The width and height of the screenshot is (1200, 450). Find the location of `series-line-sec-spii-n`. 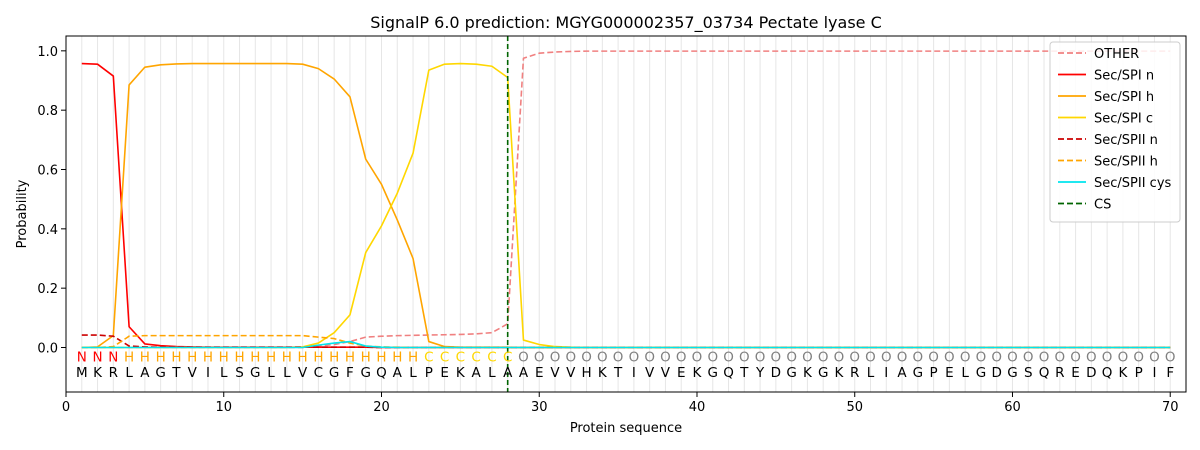

series-line-sec-spii-n is located at coordinates (626, 341).